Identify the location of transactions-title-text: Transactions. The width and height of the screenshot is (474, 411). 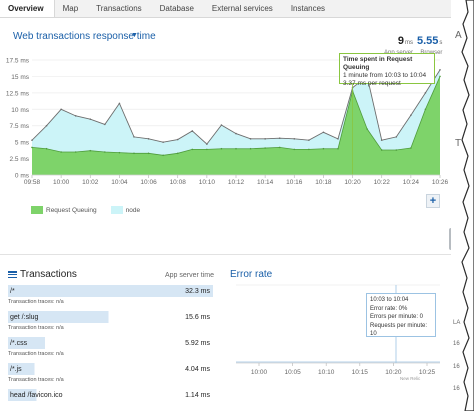
(48, 274).